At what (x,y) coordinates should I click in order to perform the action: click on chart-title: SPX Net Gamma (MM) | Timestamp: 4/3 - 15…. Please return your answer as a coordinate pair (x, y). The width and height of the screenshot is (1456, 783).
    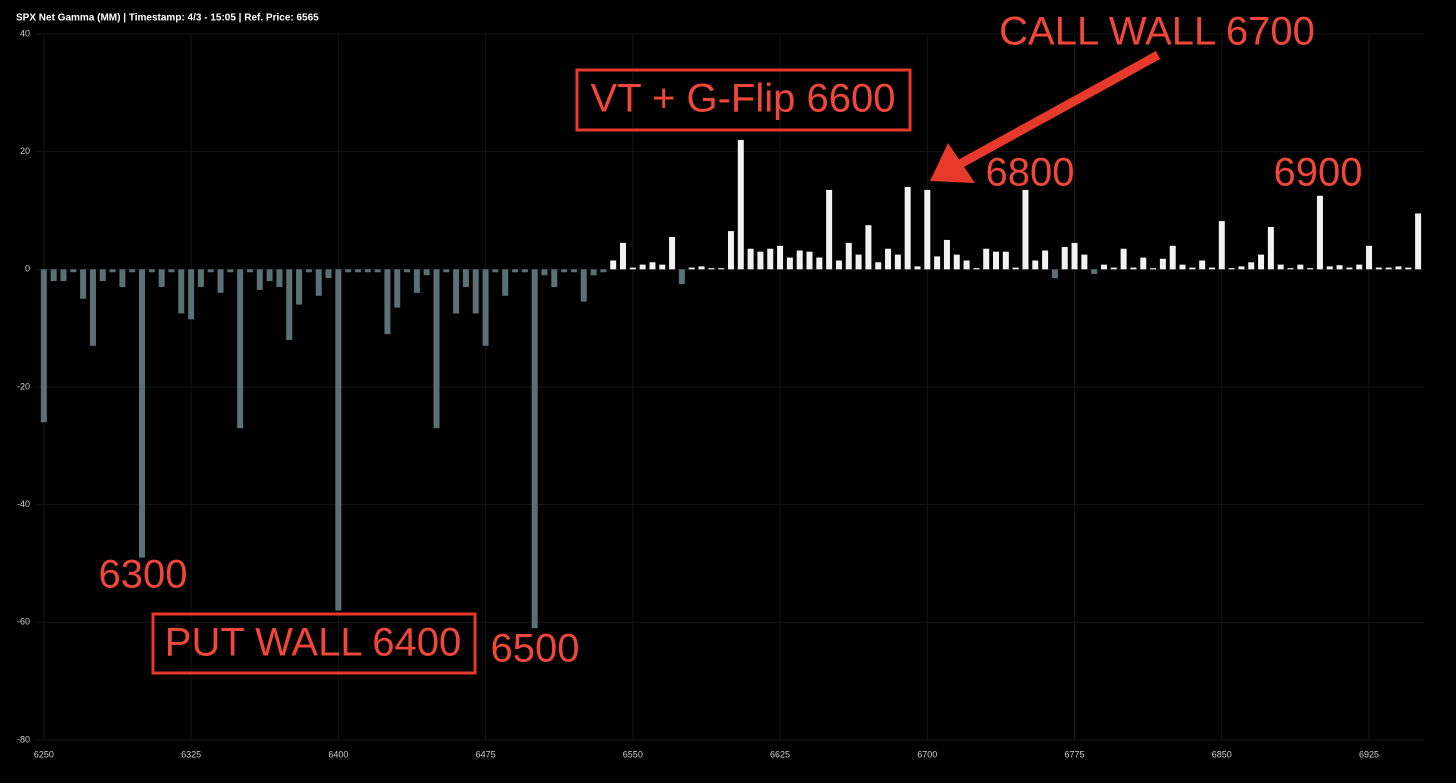
    Looking at the image, I should click on (167, 18).